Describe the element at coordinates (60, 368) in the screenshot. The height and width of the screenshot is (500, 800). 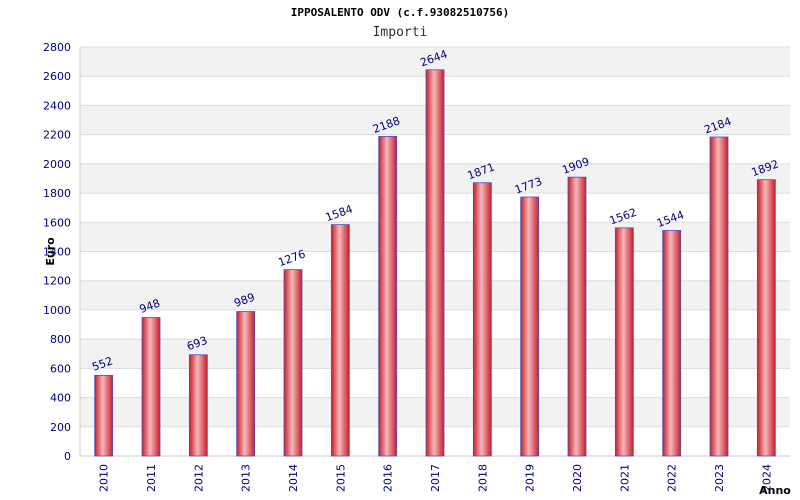
I see `y-tick-label: 600` at that location.